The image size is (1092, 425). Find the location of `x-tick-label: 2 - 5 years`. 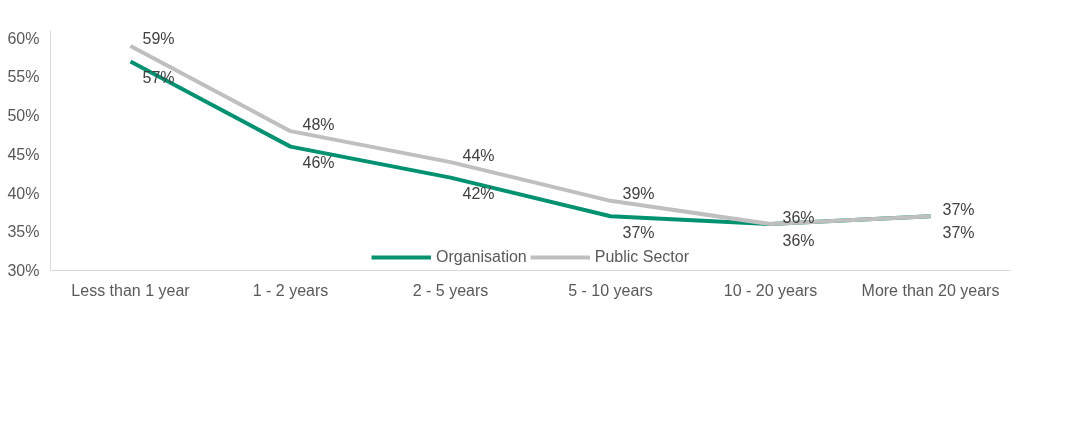

x-tick-label: 2 - 5 years is located at coordinates (450, 290).